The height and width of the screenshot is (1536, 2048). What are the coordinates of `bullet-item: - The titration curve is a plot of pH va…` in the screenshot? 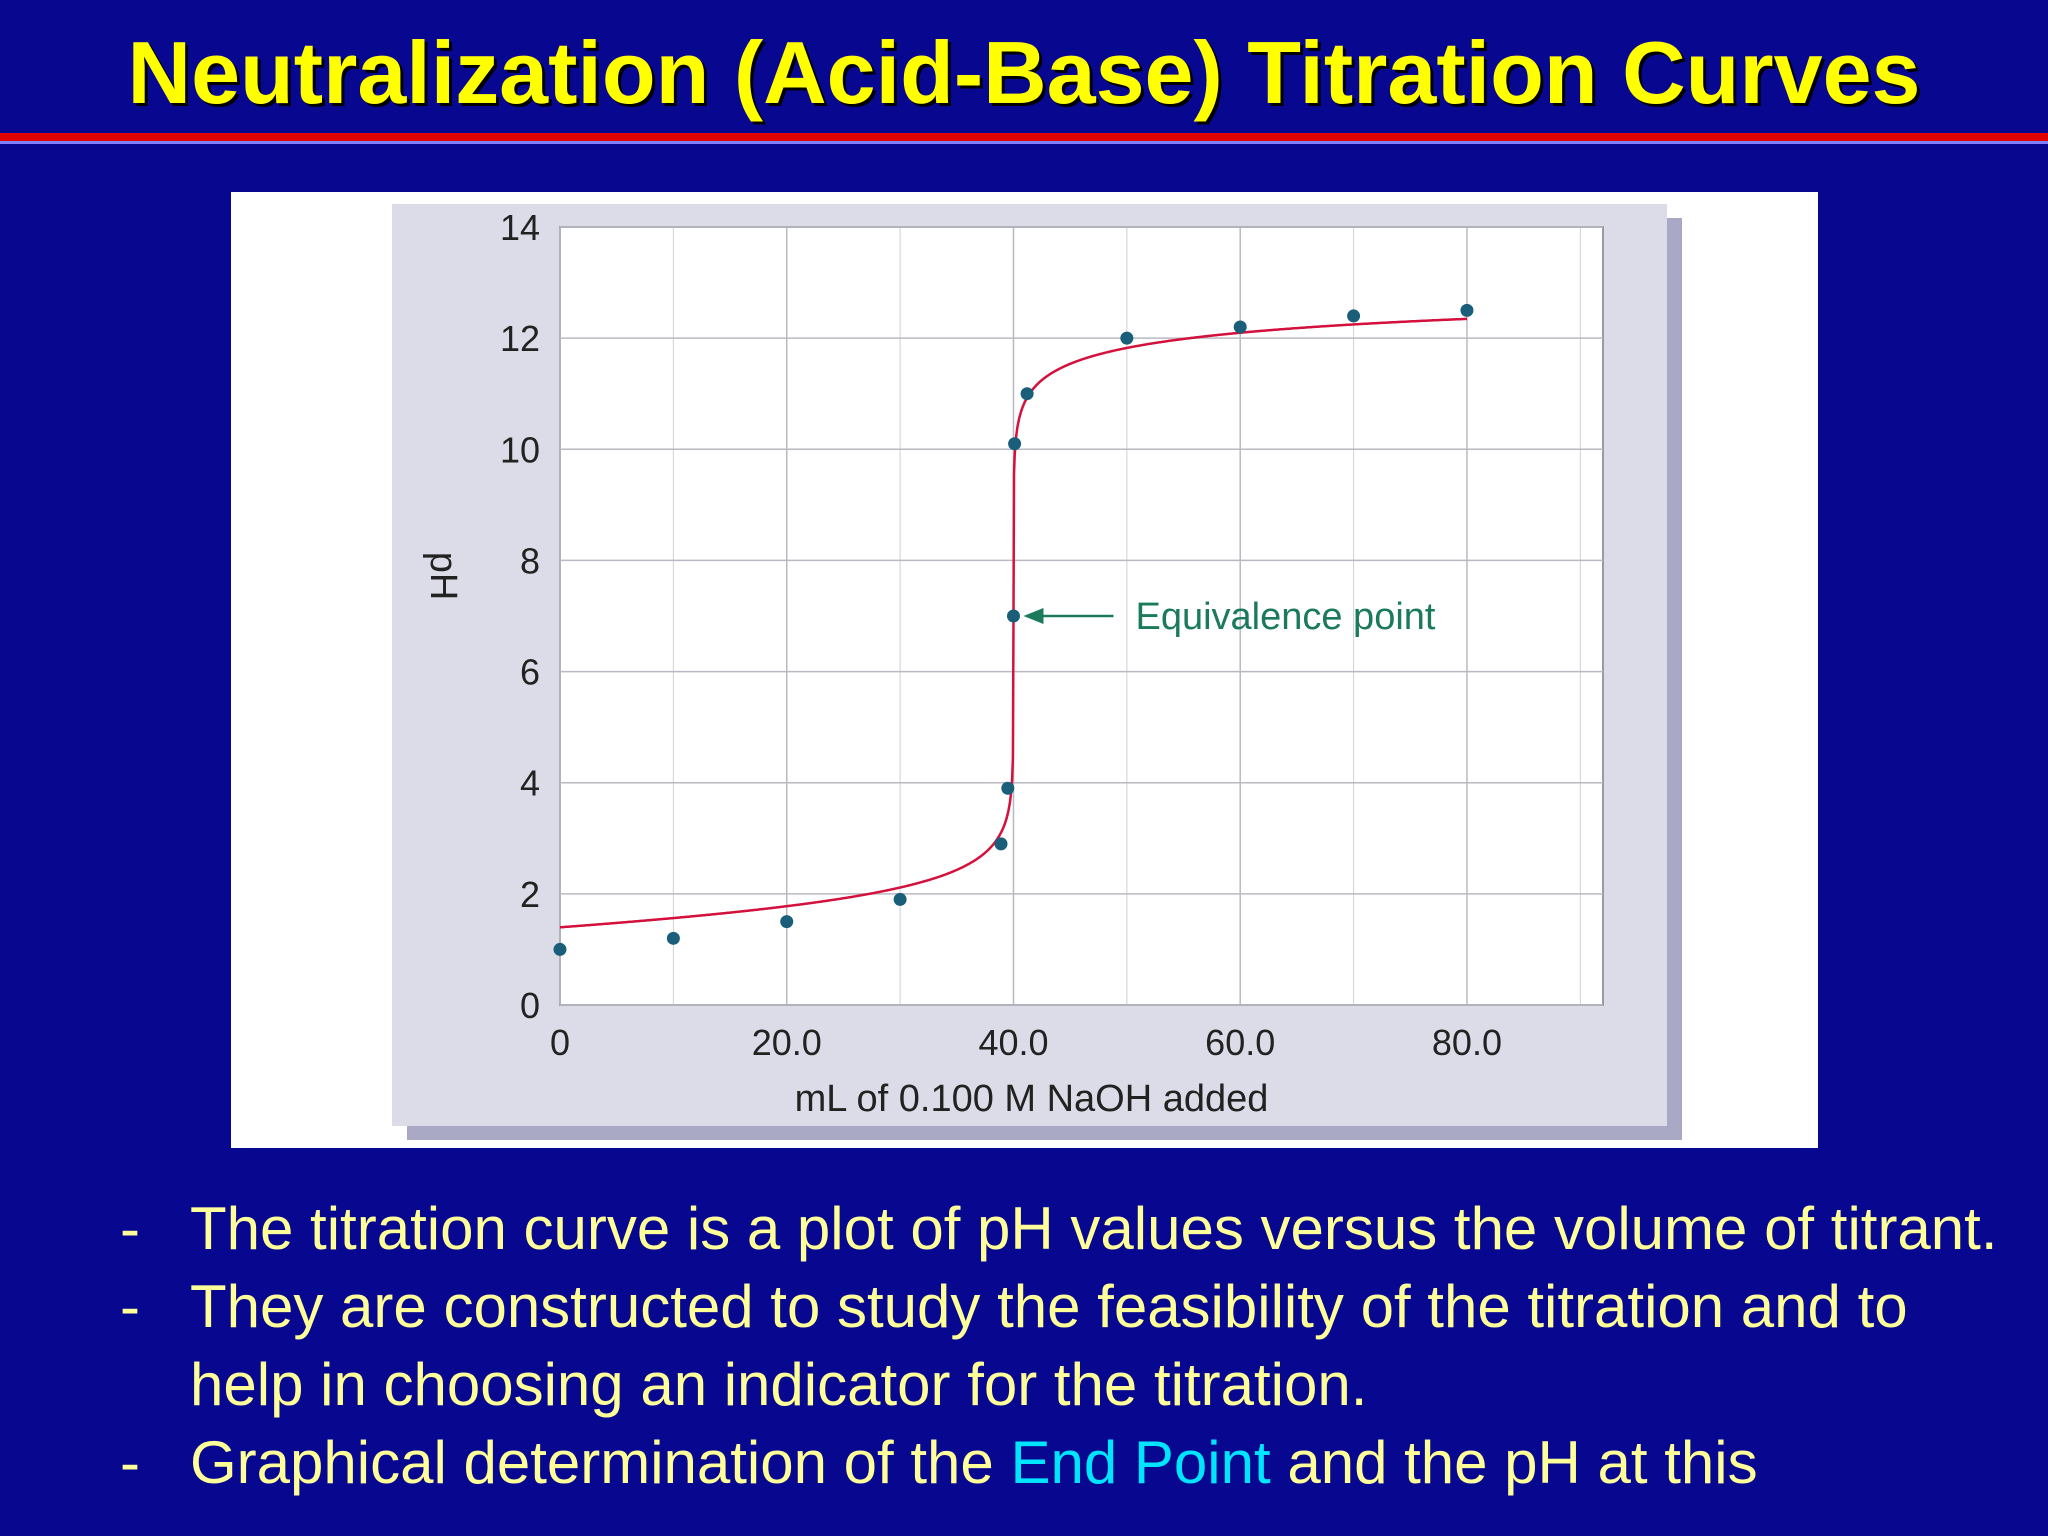 It's located at (1070, 1229).